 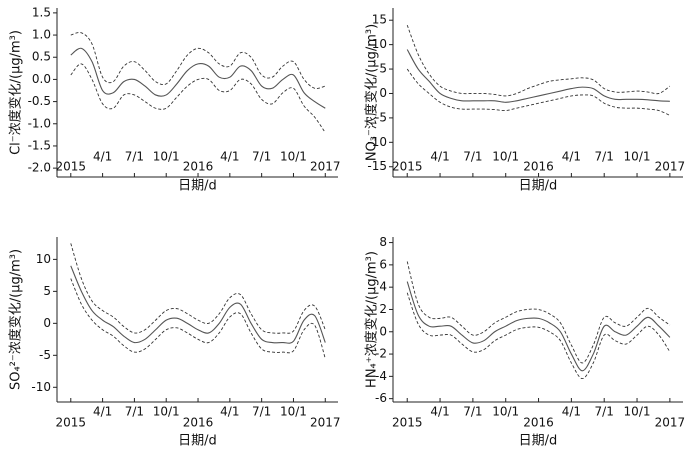 I want to click on y-tick-label: 1.5, so click(x=41, y=12).